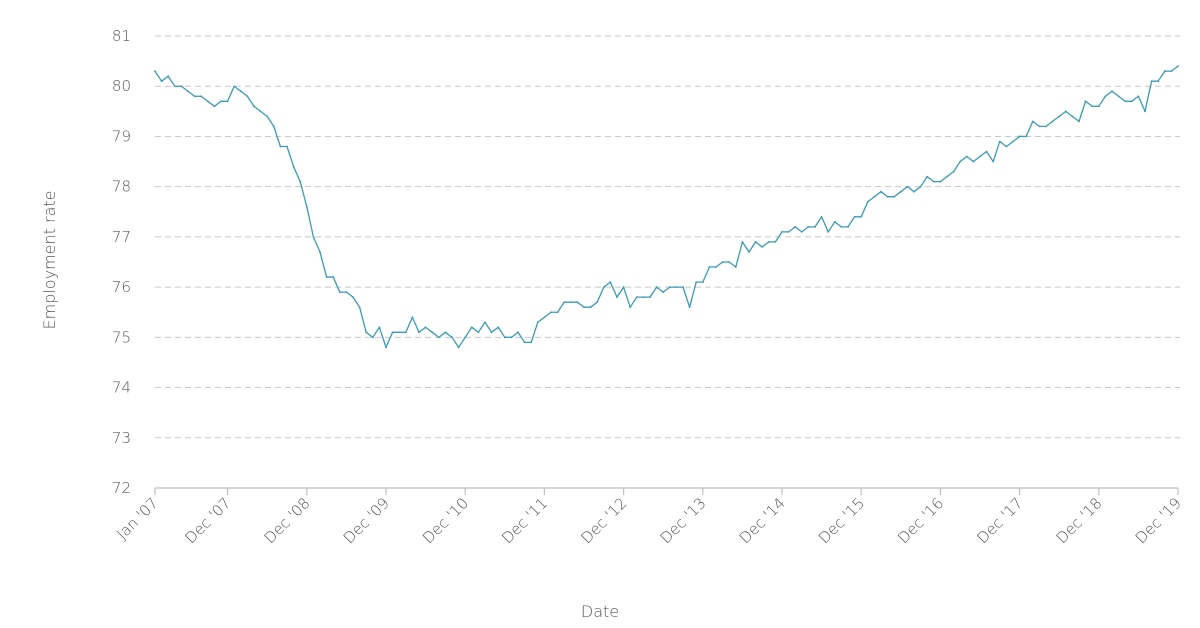 The image size is (1200, 628). I want to click on x-tick-label: Dec '19, so click(1158, 520).